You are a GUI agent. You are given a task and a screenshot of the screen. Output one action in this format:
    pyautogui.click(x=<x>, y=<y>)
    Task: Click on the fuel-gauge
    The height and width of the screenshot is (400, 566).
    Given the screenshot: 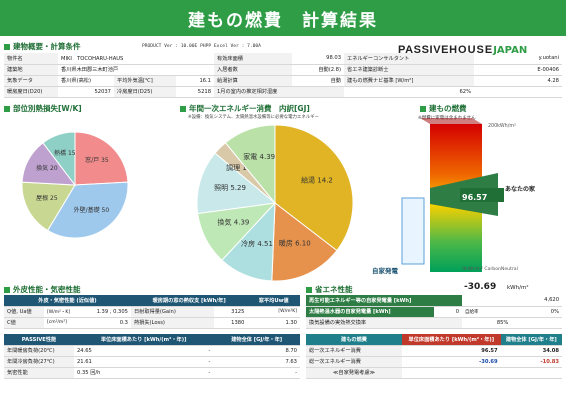 What is the action you would take?
    pyautogui.click(x=452, y=195)
    